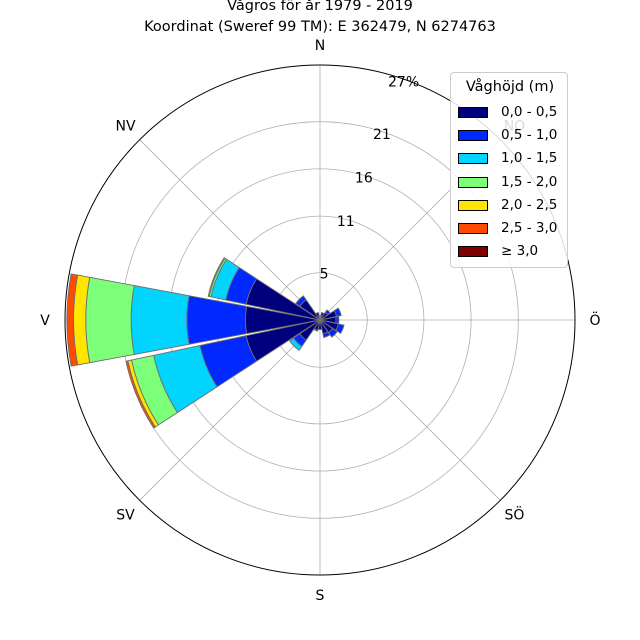  Describe the element at coordinates (320, 7) in the screenshot. I see `chart-title: Vågros för år 1979 - 2019` at that location.